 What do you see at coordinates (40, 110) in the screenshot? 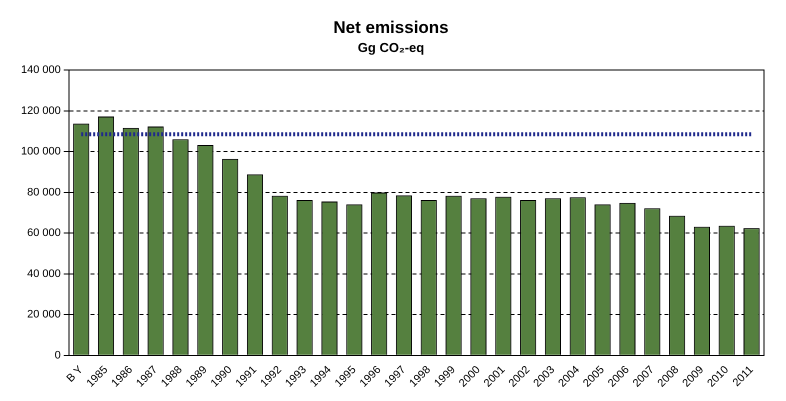
I see `y-tick-label: 120 000` at bounding box center [40, 110].